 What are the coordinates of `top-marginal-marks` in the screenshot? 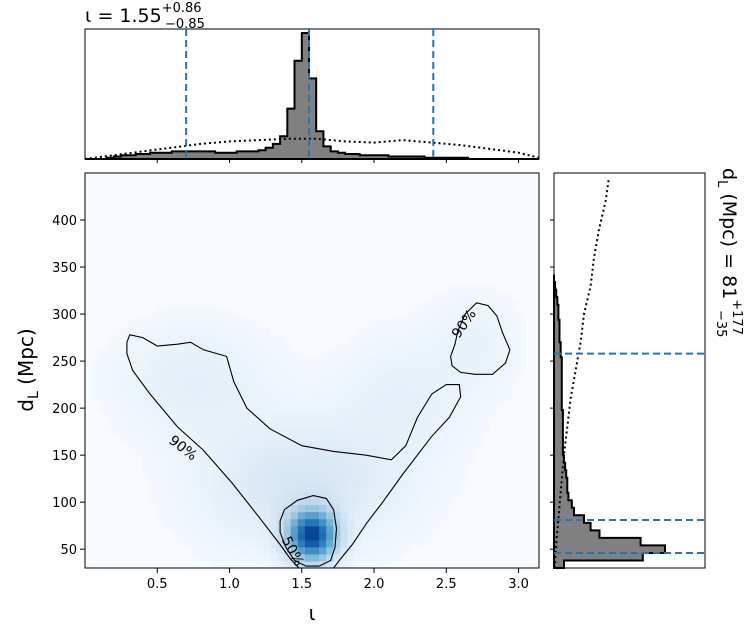 It's located at (312, 96).